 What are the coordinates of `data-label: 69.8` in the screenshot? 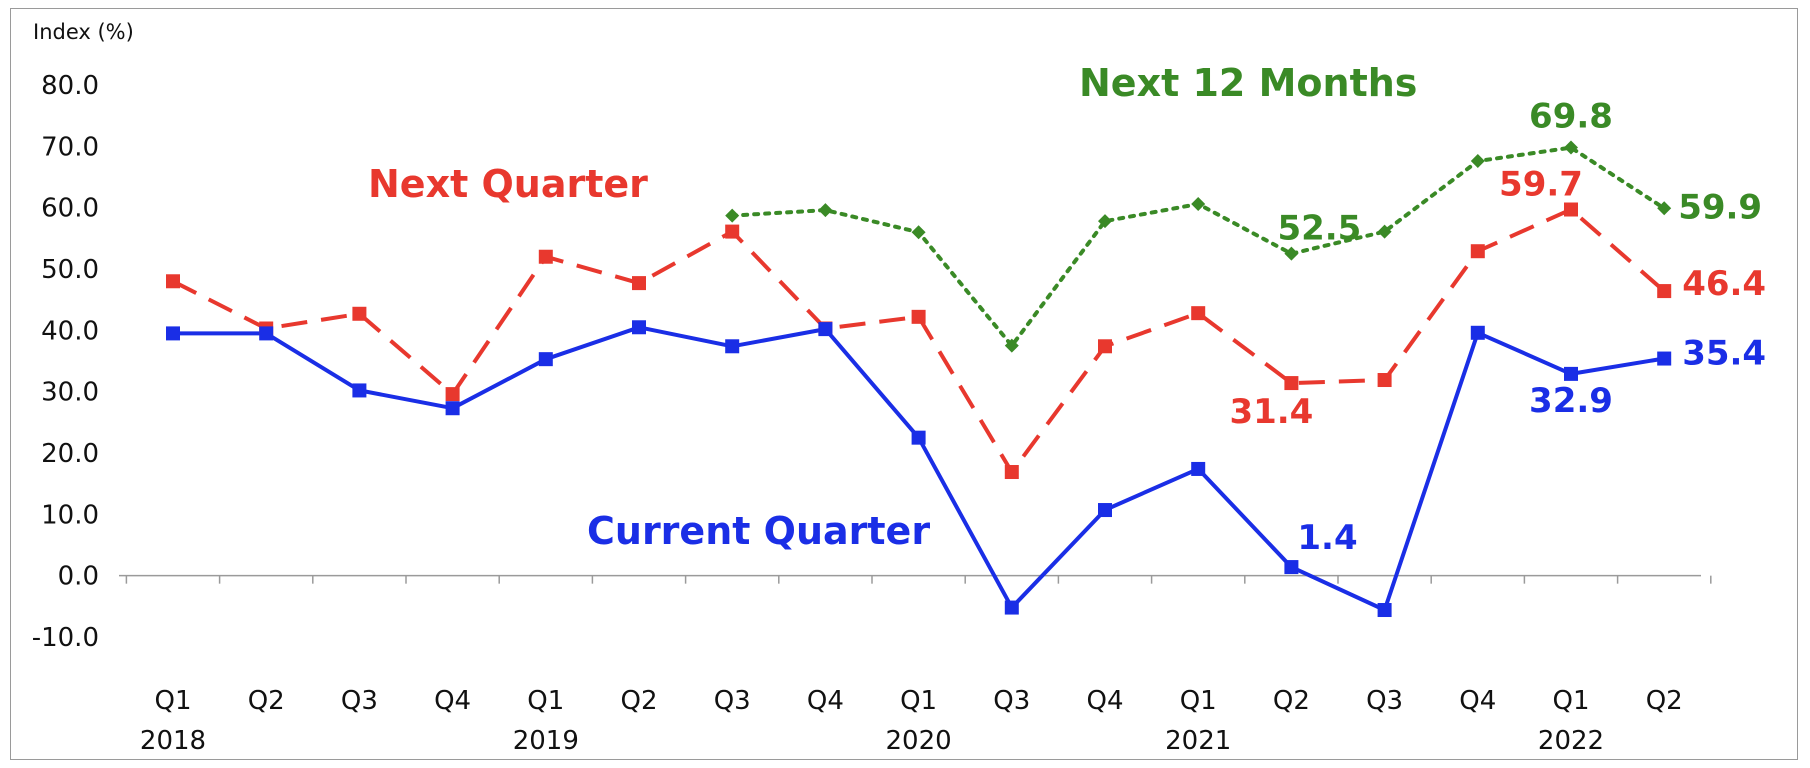 It's located at (1571, 117).